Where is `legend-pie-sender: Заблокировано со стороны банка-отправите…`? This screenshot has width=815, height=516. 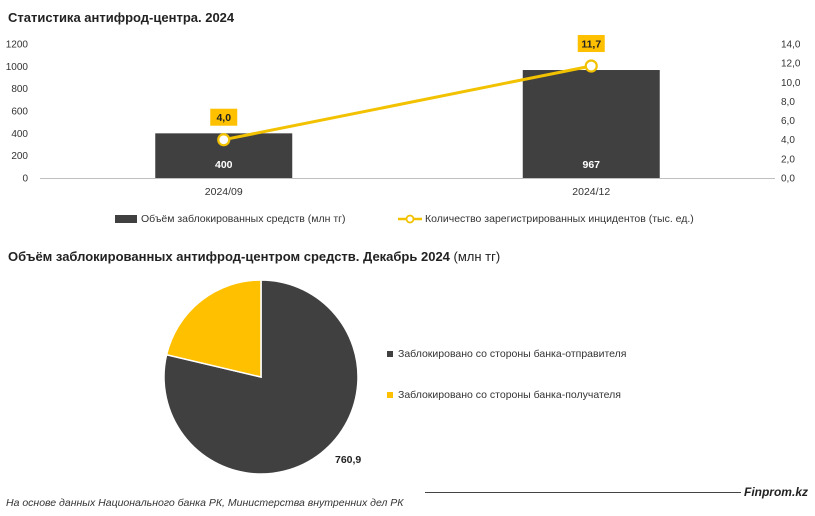
legend-pie-sender: Заблокировано со стороны банка-отправите… is located at coordinates (506, 354).